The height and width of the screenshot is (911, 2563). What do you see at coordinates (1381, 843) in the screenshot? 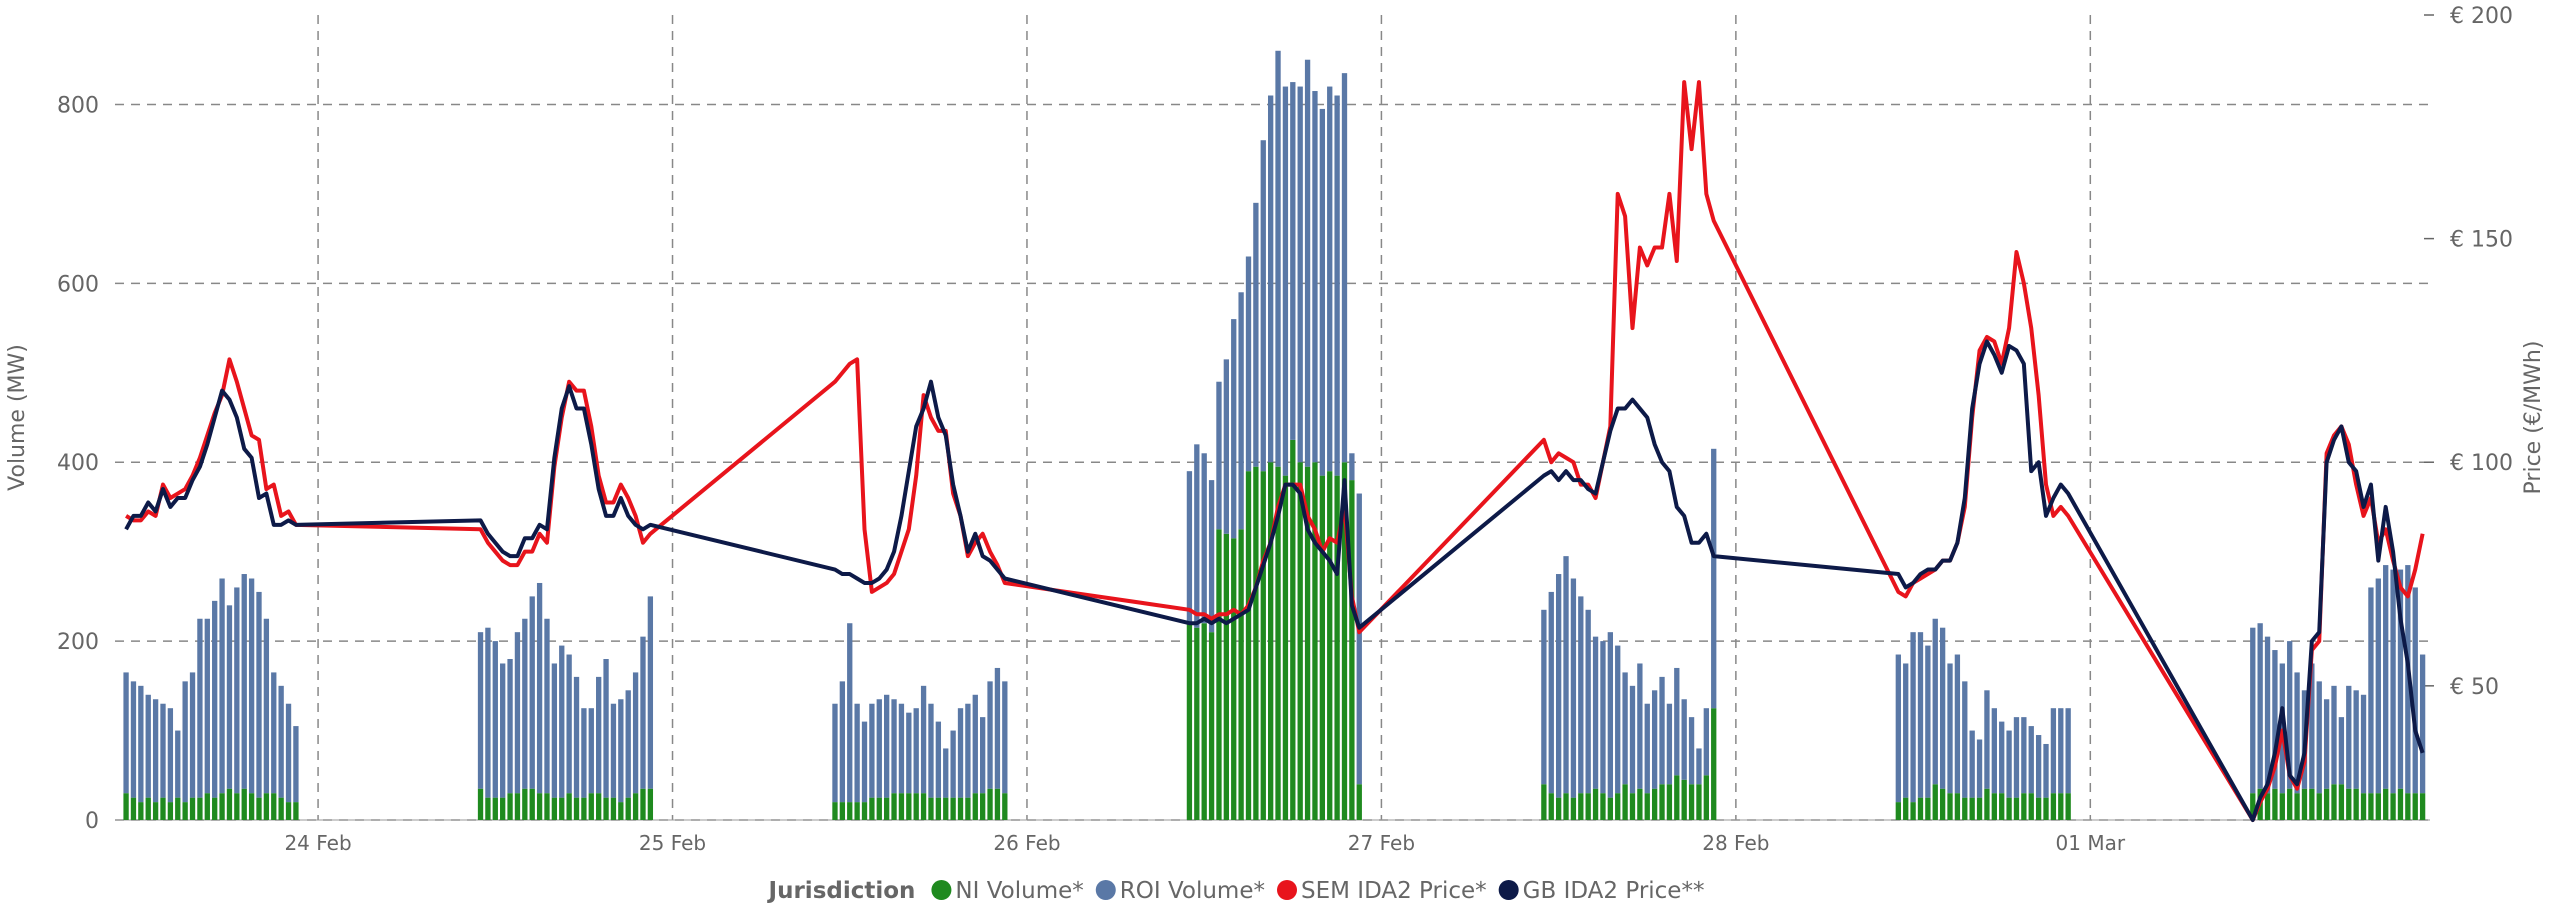
I see `x-tick-label: 27 Feb` at bounding box center [1381, 843].